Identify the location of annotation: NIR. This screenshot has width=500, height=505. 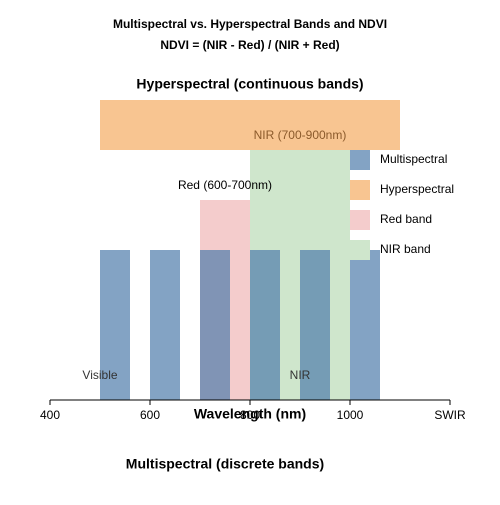
(300, 375).